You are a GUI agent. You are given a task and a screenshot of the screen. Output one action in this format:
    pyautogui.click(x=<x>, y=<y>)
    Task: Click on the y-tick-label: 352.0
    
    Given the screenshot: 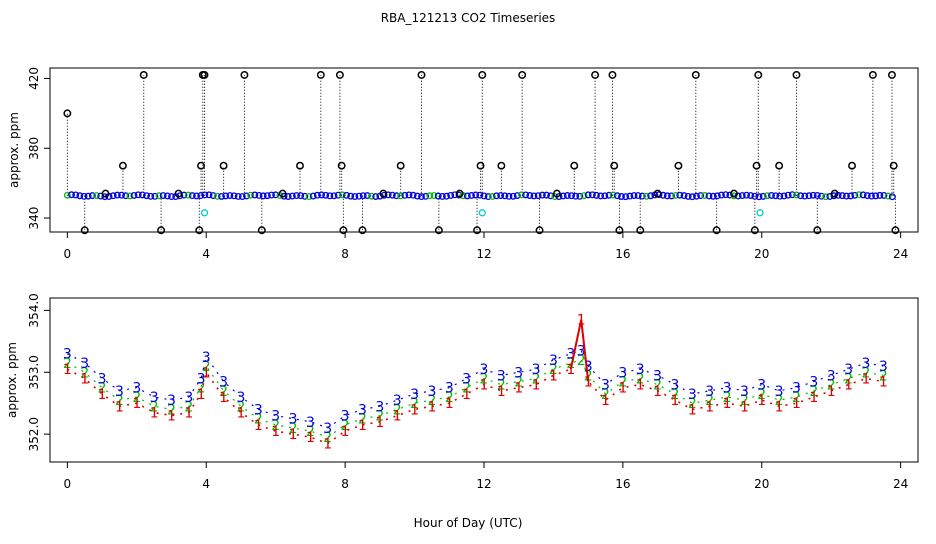 What is the action you would take?
    pyautogui.click(x=34, y=434)
    